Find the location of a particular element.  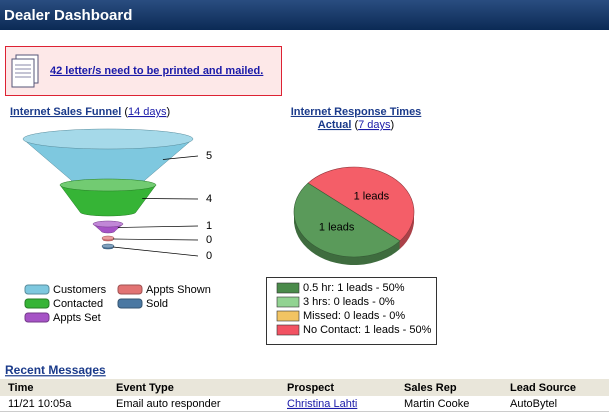

table-cell: Martin Cooke is located at coordinates (436, 404).